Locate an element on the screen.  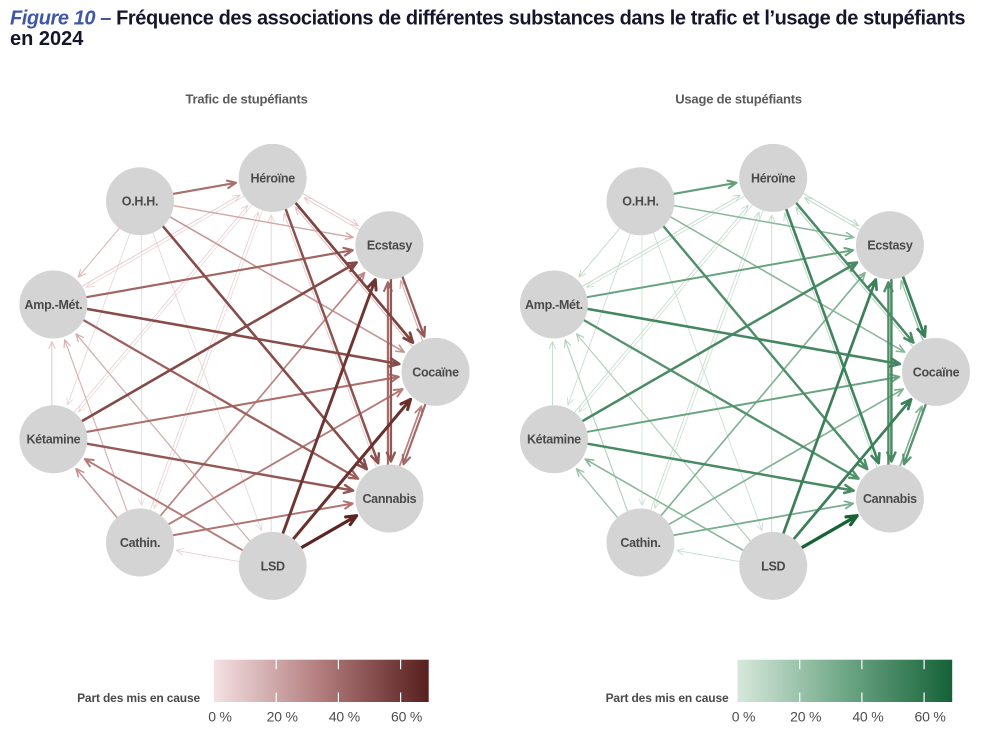
svg-text: Usage de stupéfiants is located at coordinates (738, 99).